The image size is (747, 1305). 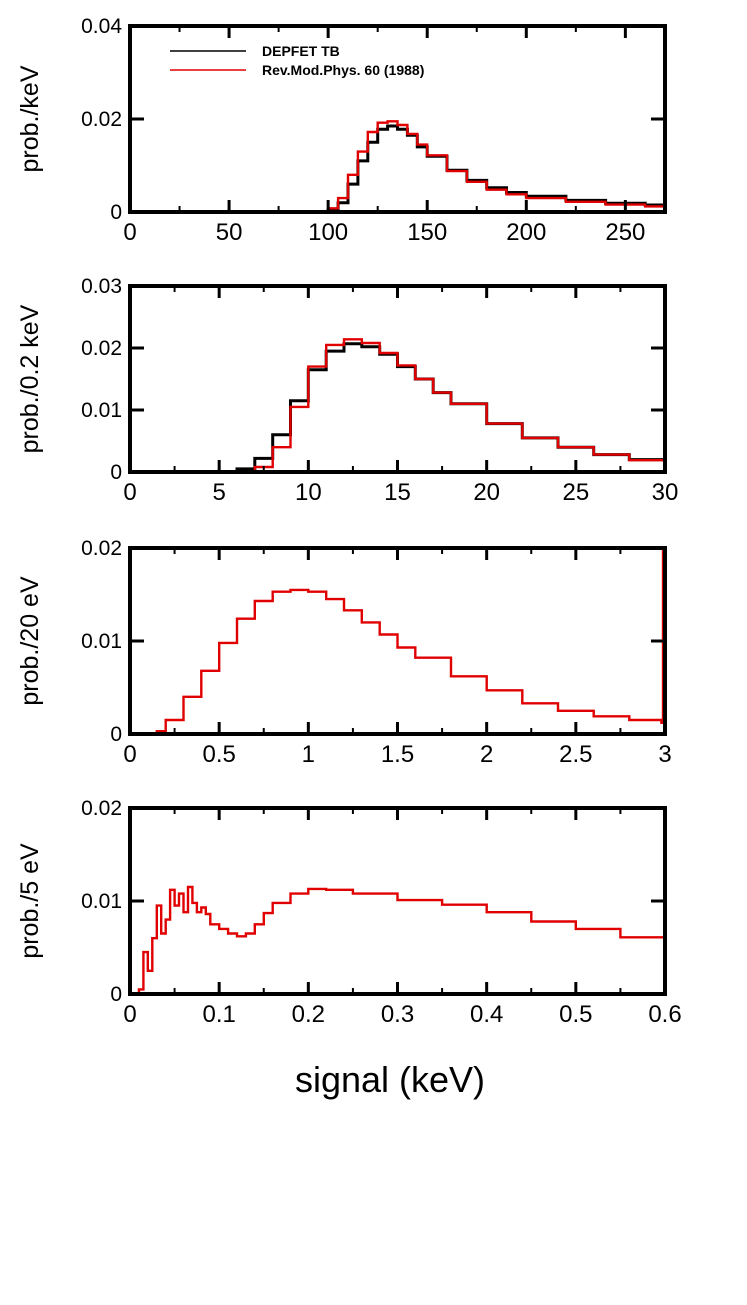 What do you see at coordinates (664, 1014) in the screenshot?
I see `x-tick-label: 0.6` at bounding box center [664, 1014].